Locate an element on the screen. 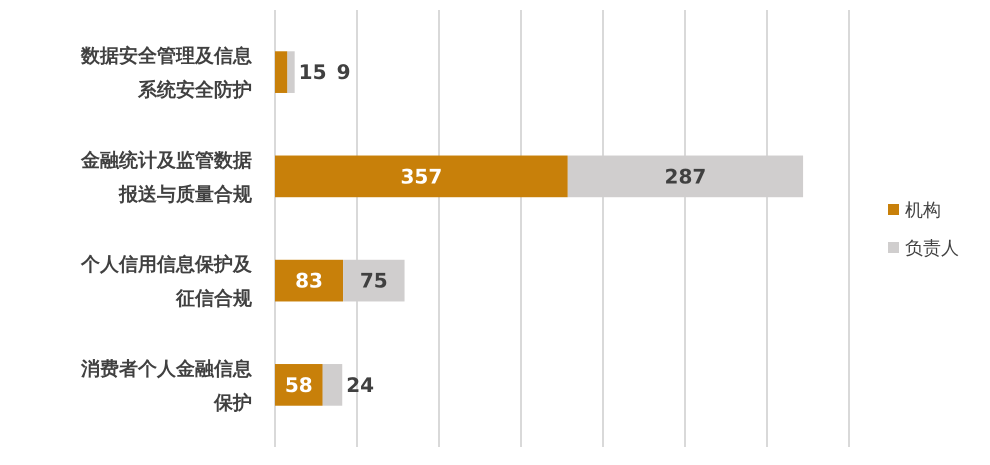 The width and height of the screenshot is (990, 465). y-tick-label: 数据安全管理及信息系统安全防护 is located at coordinates (166, 73).